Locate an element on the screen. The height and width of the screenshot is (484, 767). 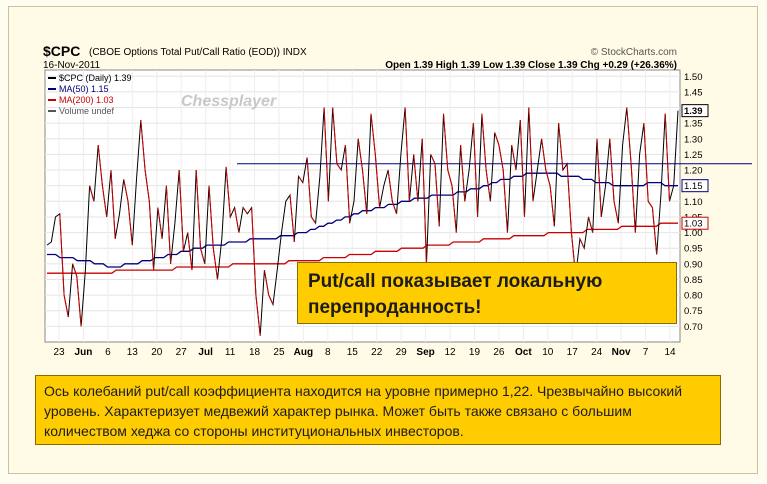
y-tick-label: 0.95 is located at coordinates (693, 249).